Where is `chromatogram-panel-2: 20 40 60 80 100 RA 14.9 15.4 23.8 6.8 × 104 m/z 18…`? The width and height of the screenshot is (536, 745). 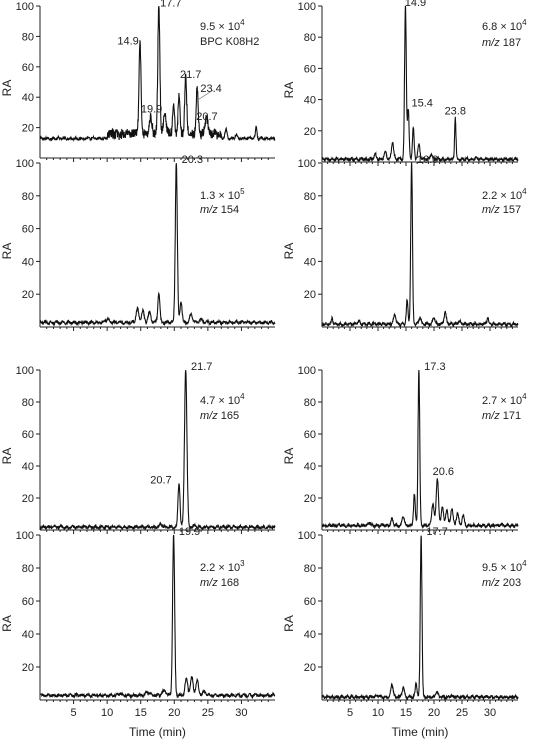 chromatogram-panel-2: 20 40 60 80 100 RA 14.9 15.4 23.8 6.8 × 104 m/z 18… is located at coordinates (404, 83).